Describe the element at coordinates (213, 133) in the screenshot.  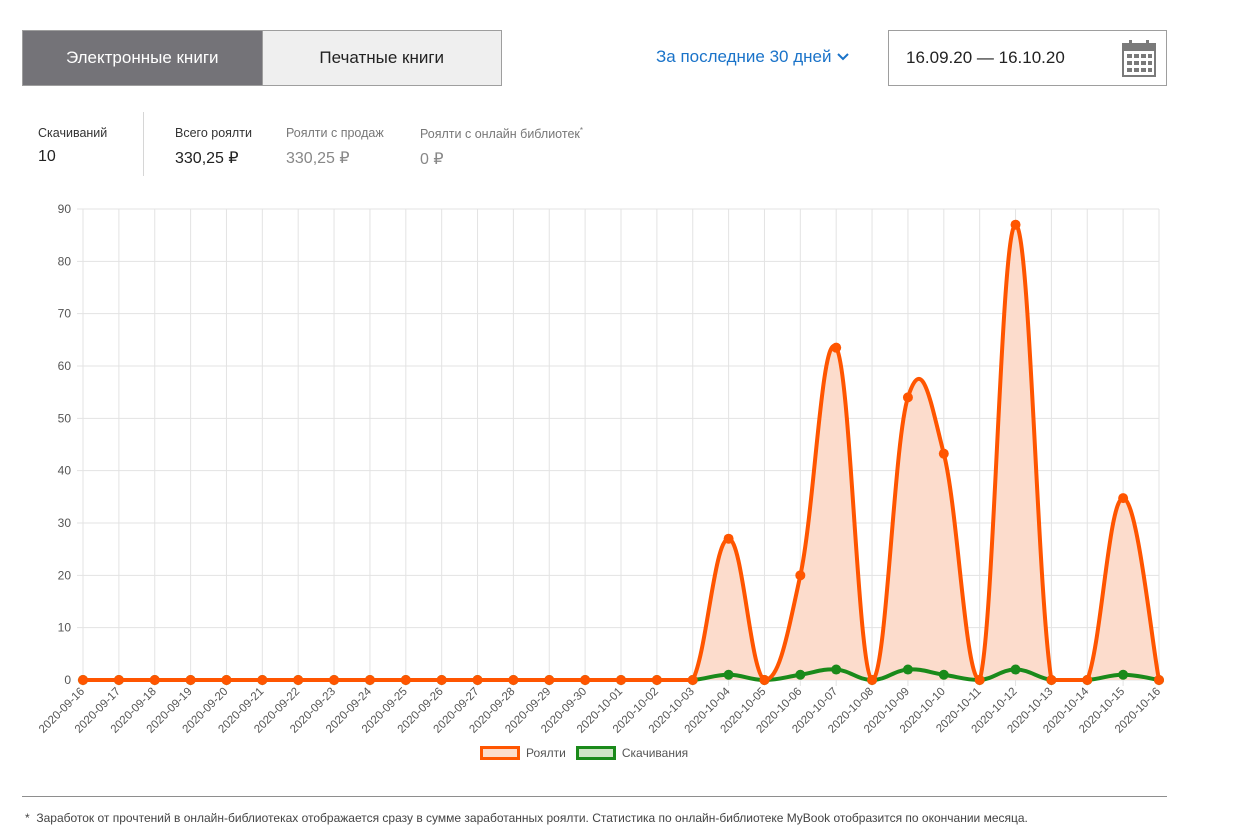
I see `stat-total-royalty-label: Всего роялти` at that location.